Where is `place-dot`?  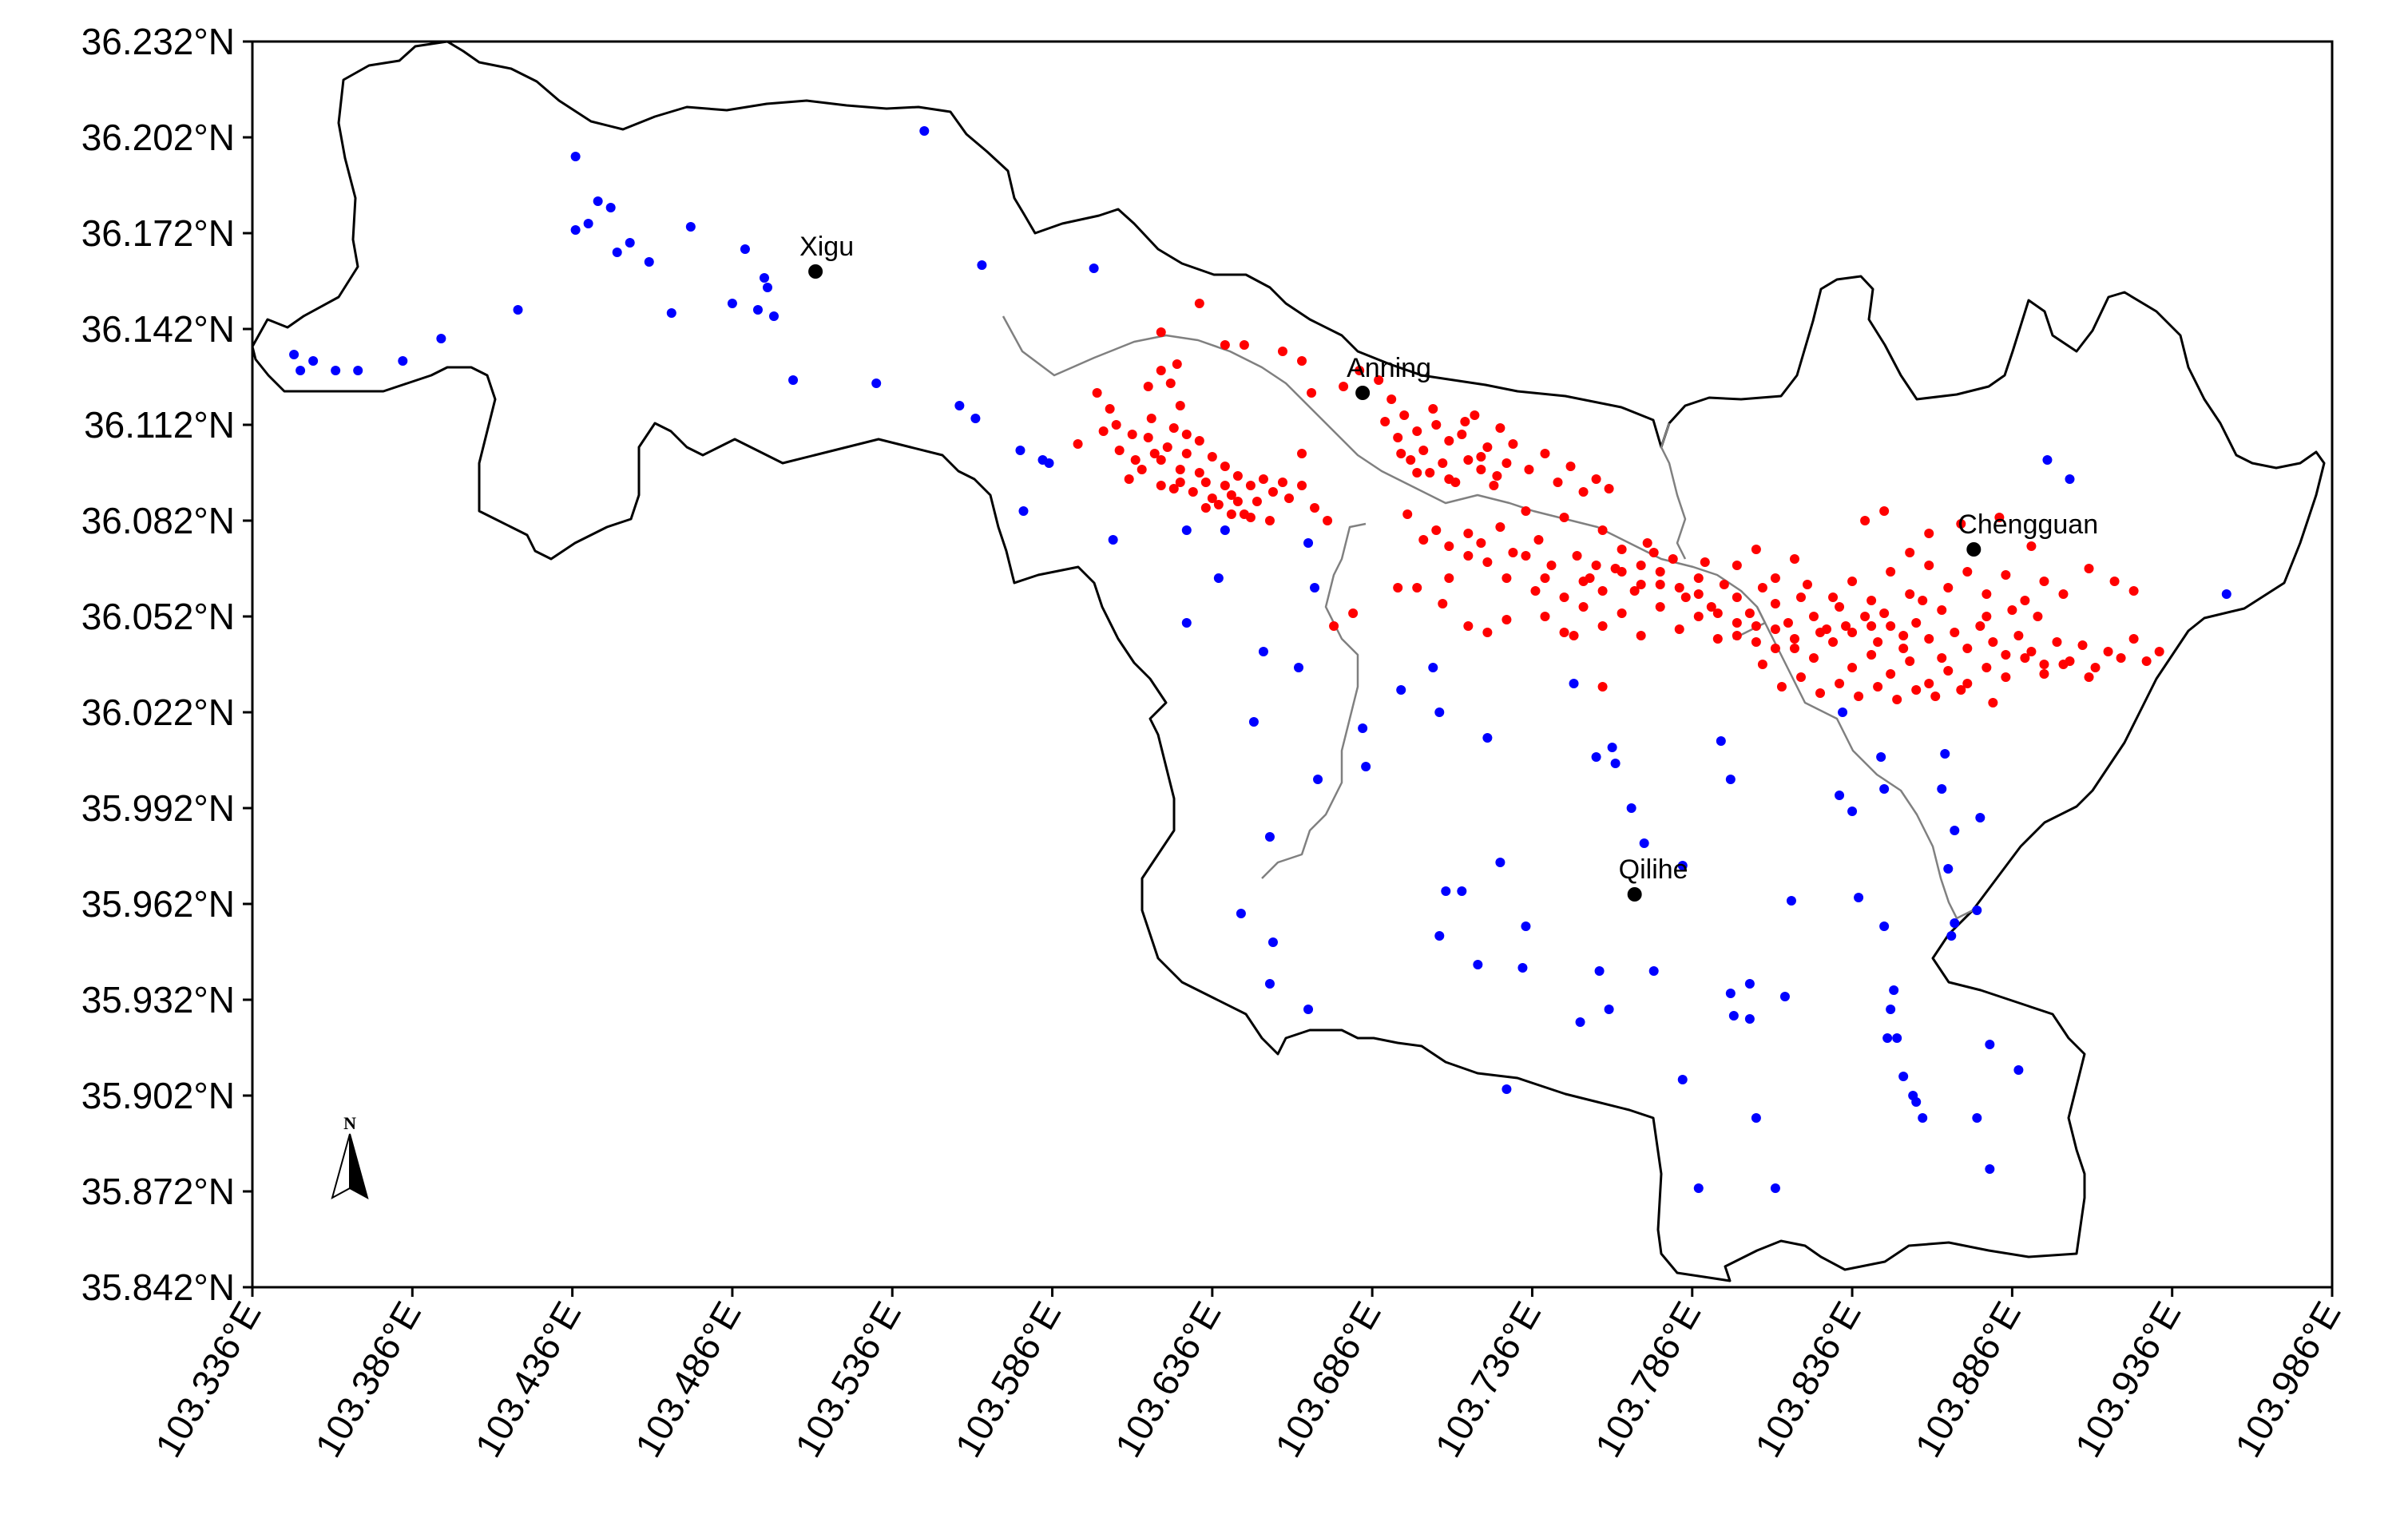
place-dot is located at coordinates (1363, 393).